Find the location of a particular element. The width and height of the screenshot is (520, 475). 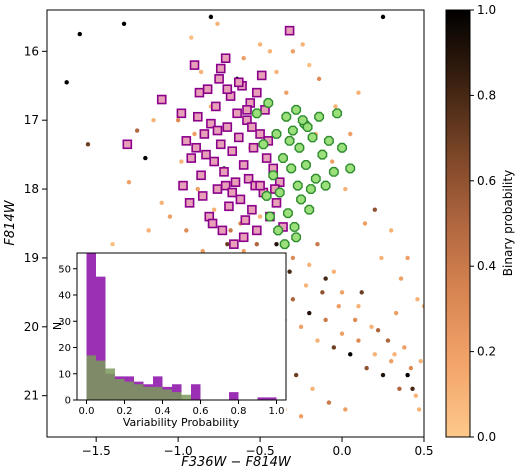

x-tick-label: −1.0 is located at coordinates (178, 451).